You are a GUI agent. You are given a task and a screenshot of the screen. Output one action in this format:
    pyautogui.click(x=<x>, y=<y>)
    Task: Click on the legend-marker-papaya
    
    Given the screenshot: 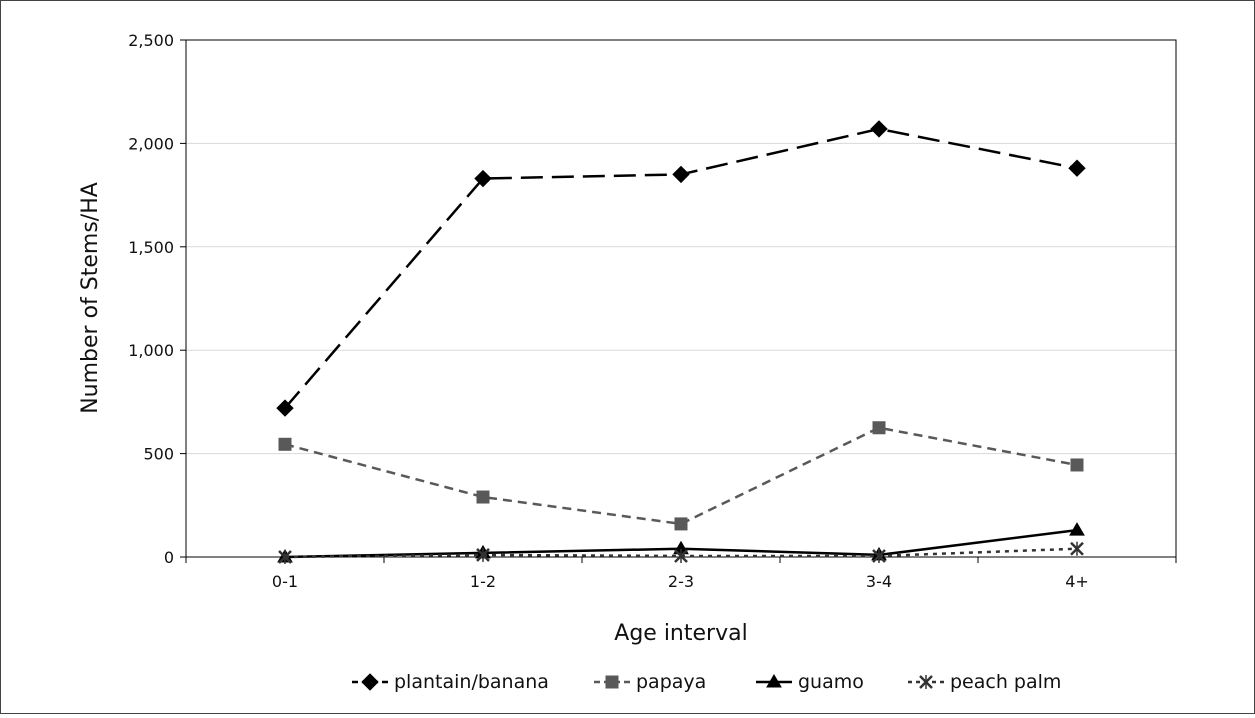 What is the action you would take?
    pyautogui.click(x=612, y=682)
    